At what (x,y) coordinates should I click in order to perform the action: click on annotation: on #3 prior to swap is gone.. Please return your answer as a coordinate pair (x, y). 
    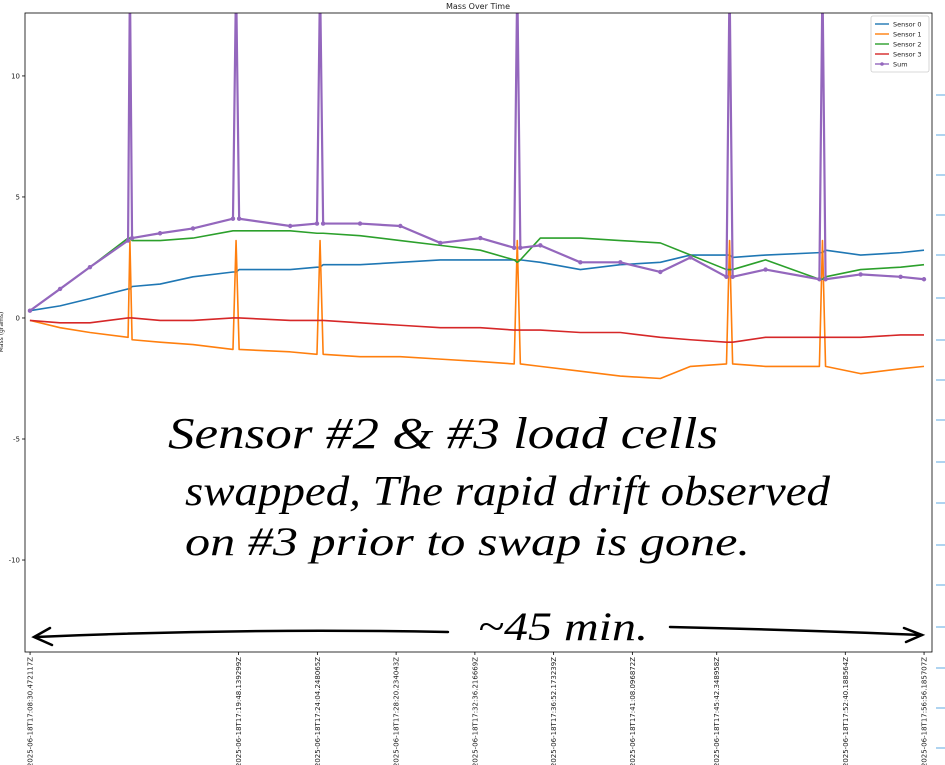
    Looking at the image, I should click on (467, 541).